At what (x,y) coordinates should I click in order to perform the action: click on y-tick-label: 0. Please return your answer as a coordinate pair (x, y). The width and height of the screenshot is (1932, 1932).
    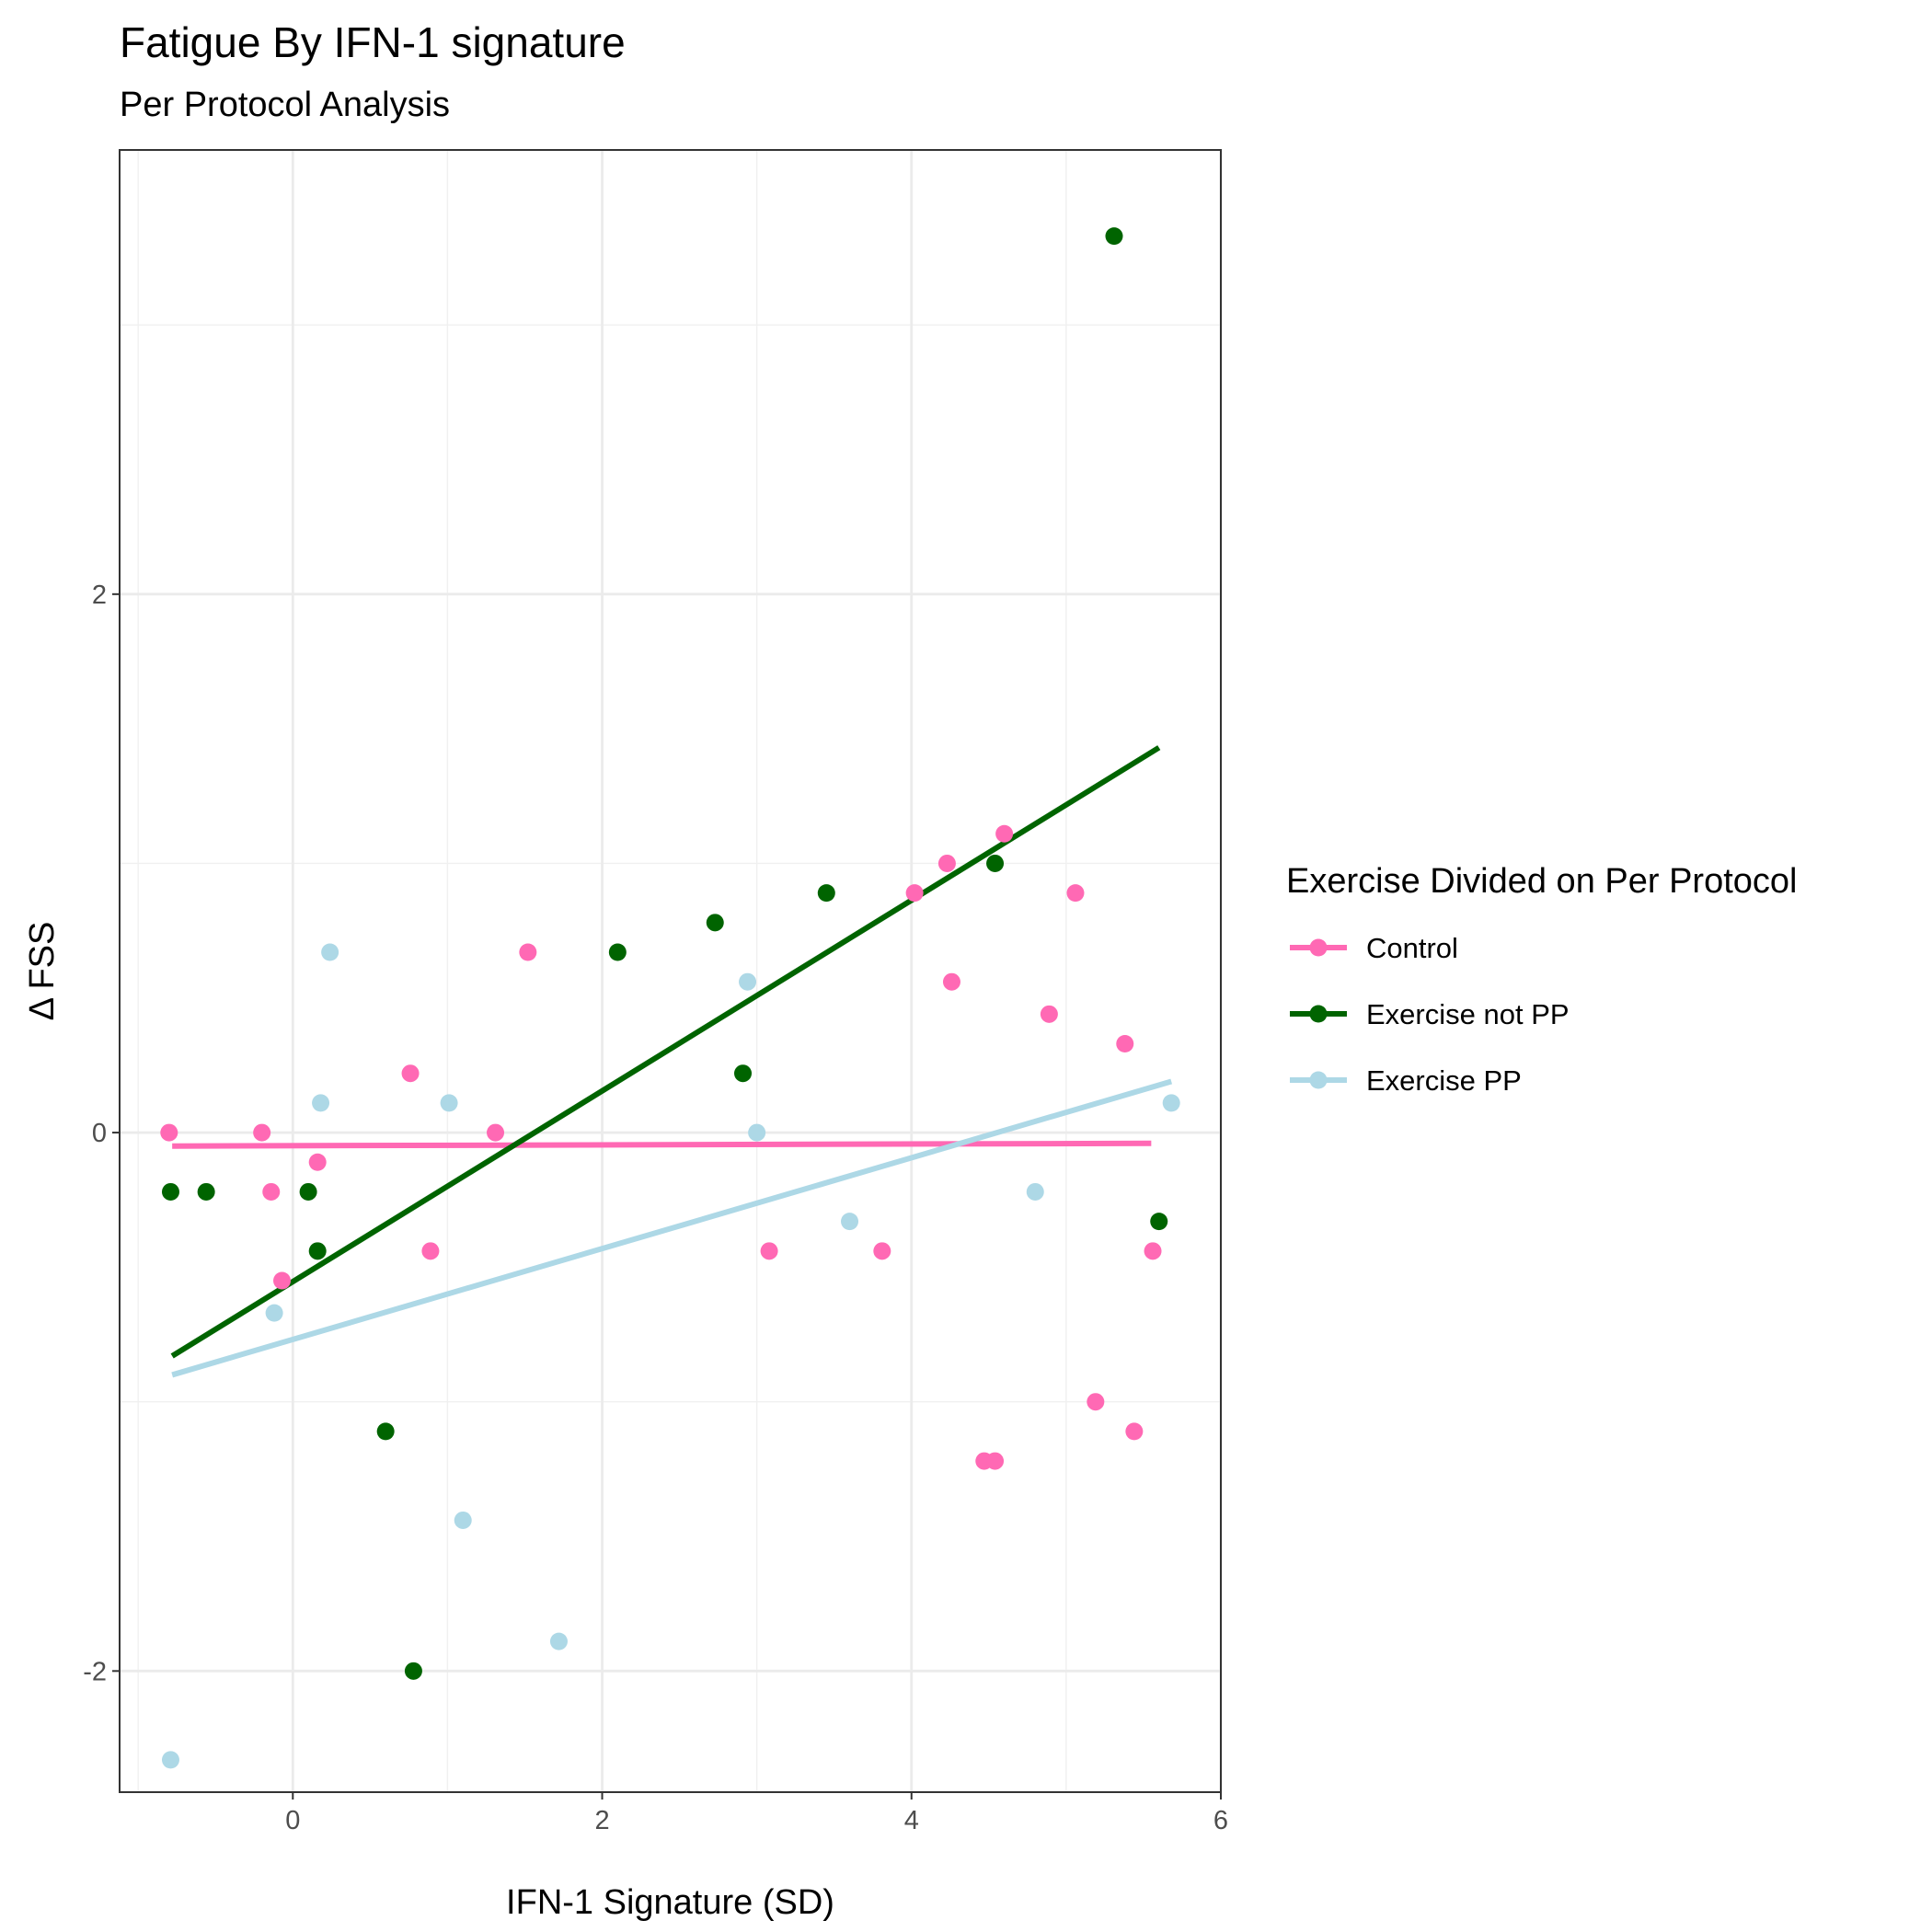
    Looking at the image, I should click on (99, 1133).